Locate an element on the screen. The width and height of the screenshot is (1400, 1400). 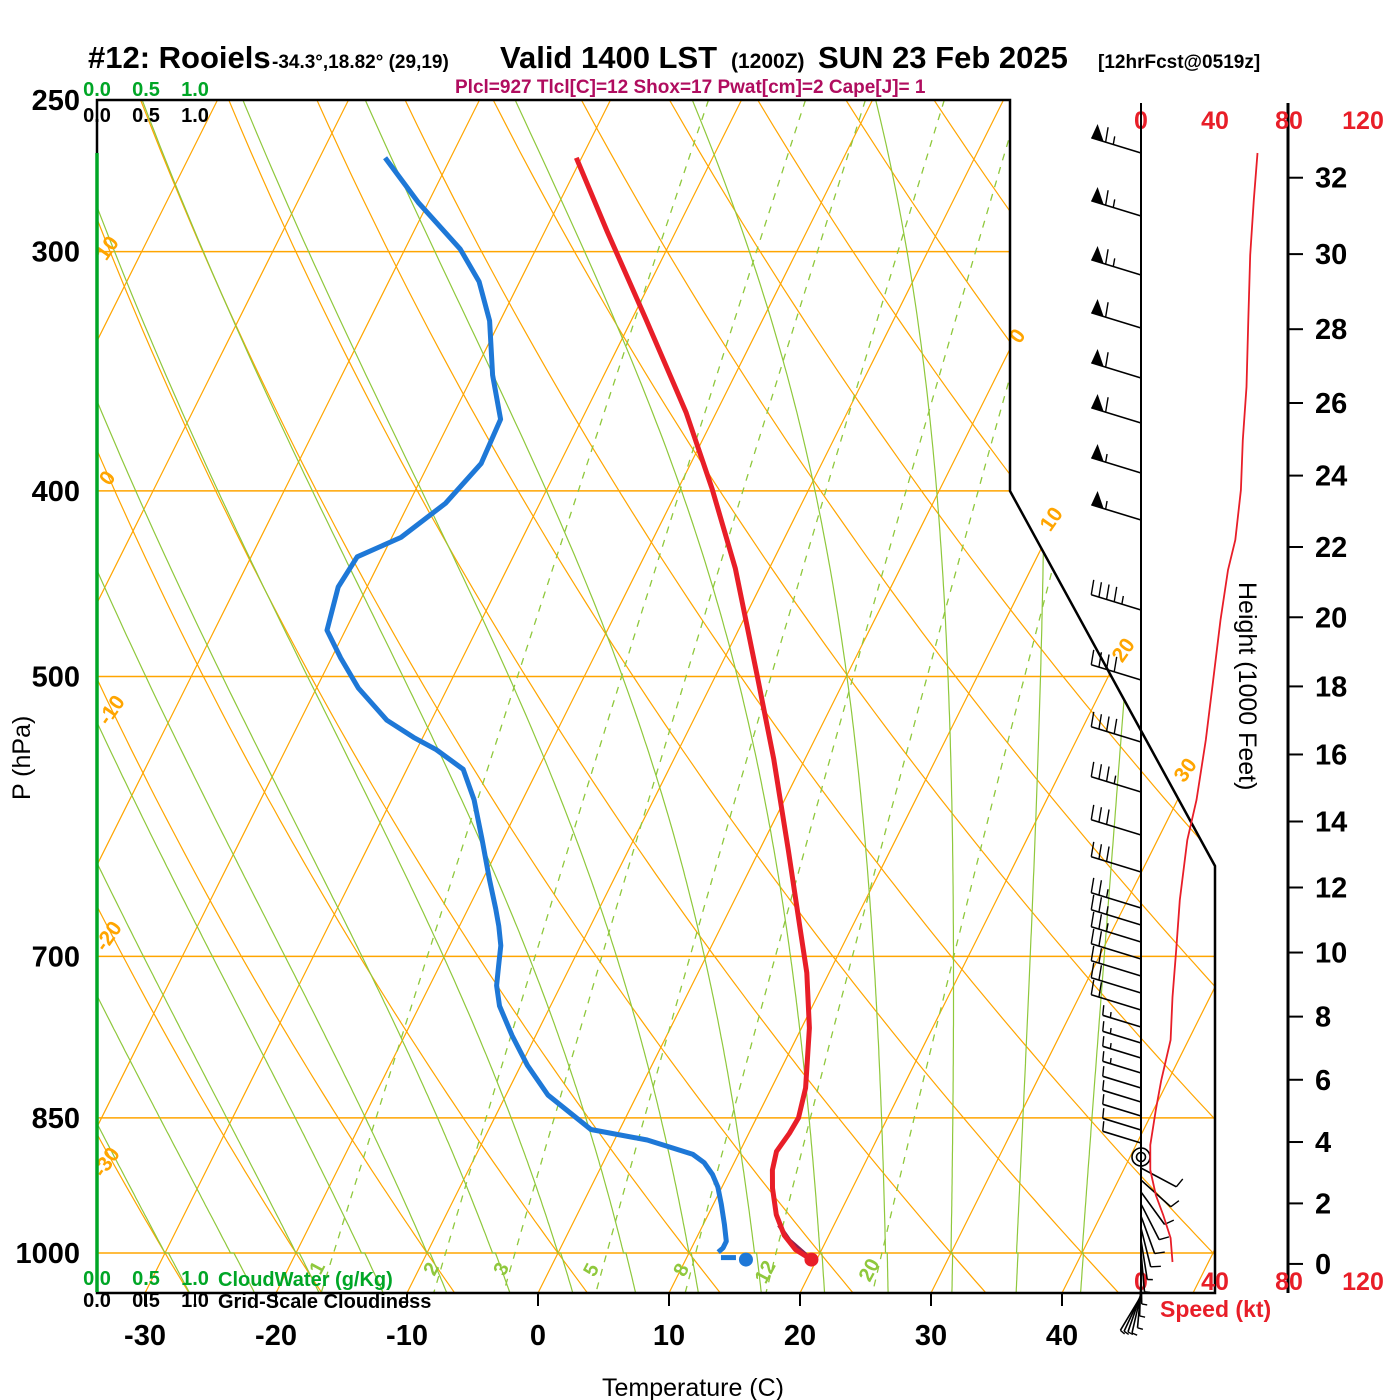
svg-text: 14 is located at coordinates (1331, 822).